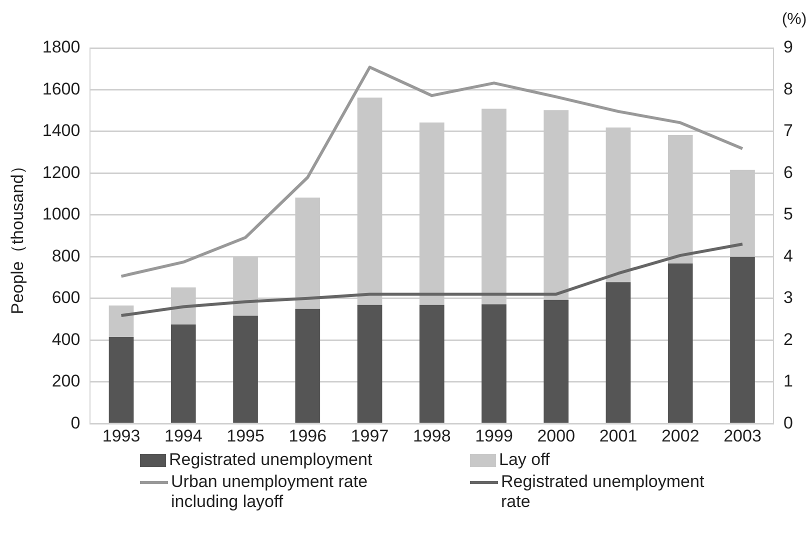 The width and height of the screenshot is (811, 560). What do you see at coordinates (789, 256) in the screenshot?
I see `y2-tick-label: 4` at bounding box center [789, 256].